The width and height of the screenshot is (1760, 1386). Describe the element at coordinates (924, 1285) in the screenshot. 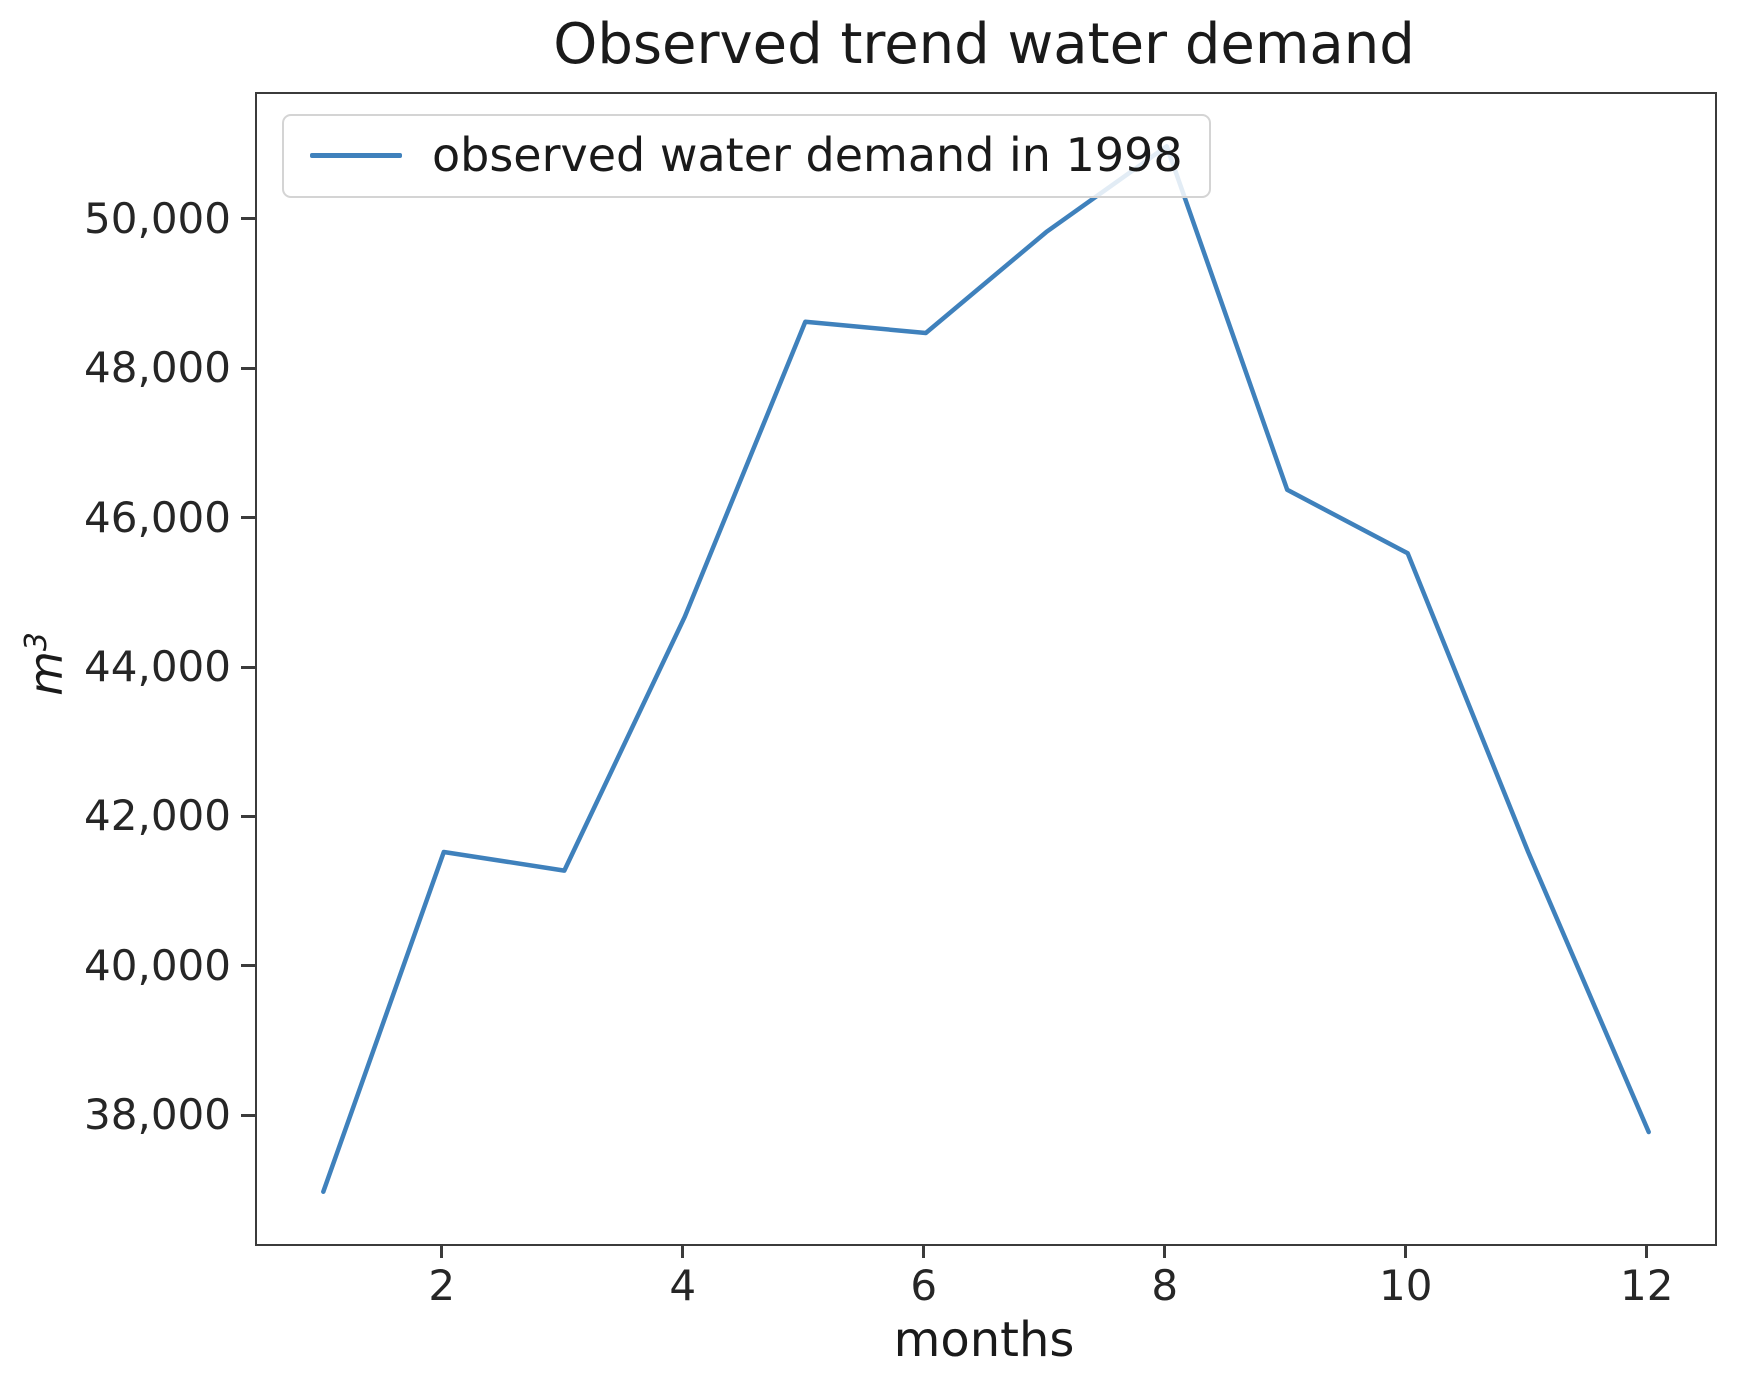

I see `x-tick-label: 6` at that location.